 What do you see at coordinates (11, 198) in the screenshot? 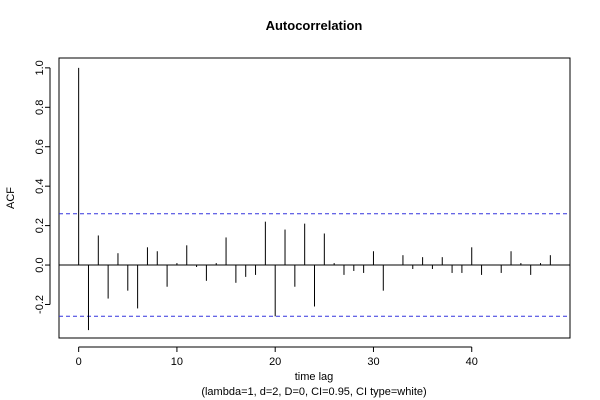
I see `y-axis-label: ACF` at bounding box center [11, 198].